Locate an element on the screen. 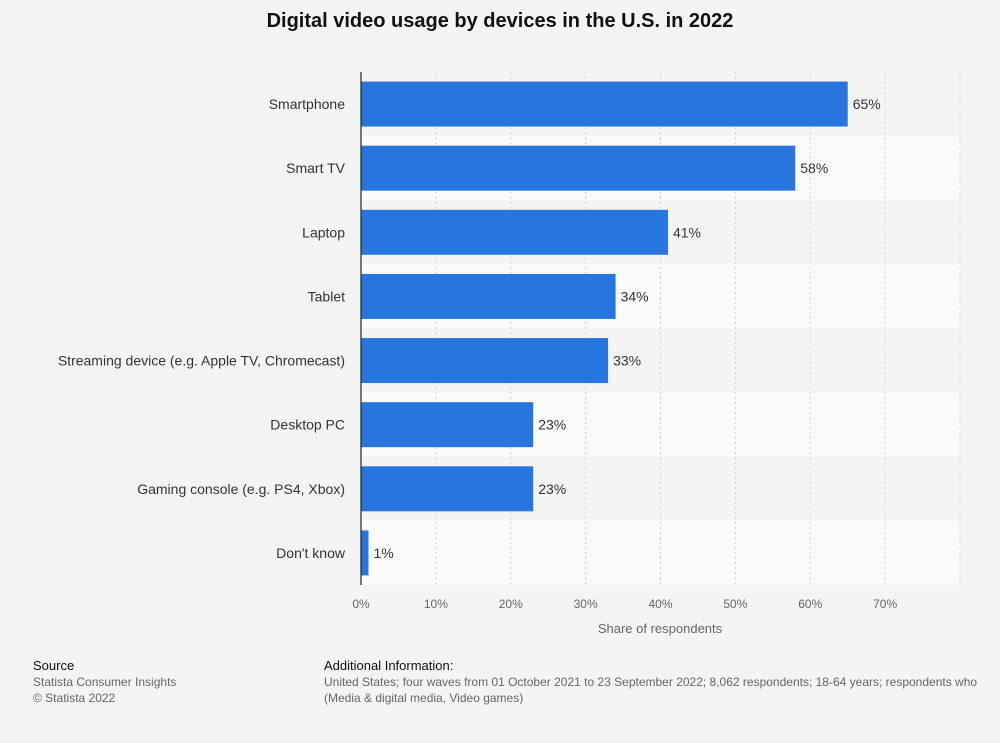  x-tick-label: 60% is located at coordinates (810, 604).